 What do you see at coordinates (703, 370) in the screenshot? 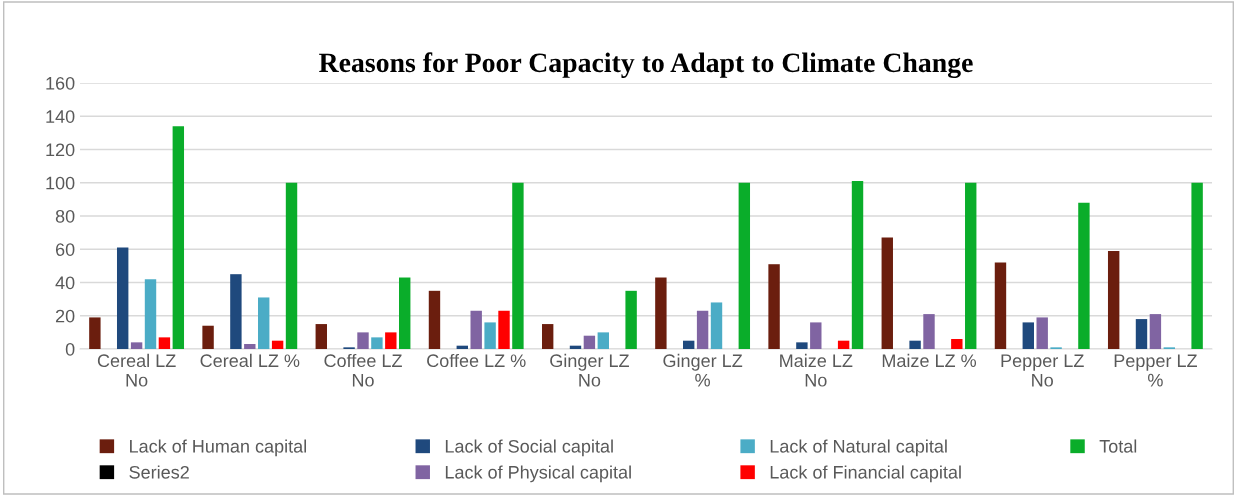
I see `x-tick-label: Ginger LZ %` at bounding box center [703, 370].